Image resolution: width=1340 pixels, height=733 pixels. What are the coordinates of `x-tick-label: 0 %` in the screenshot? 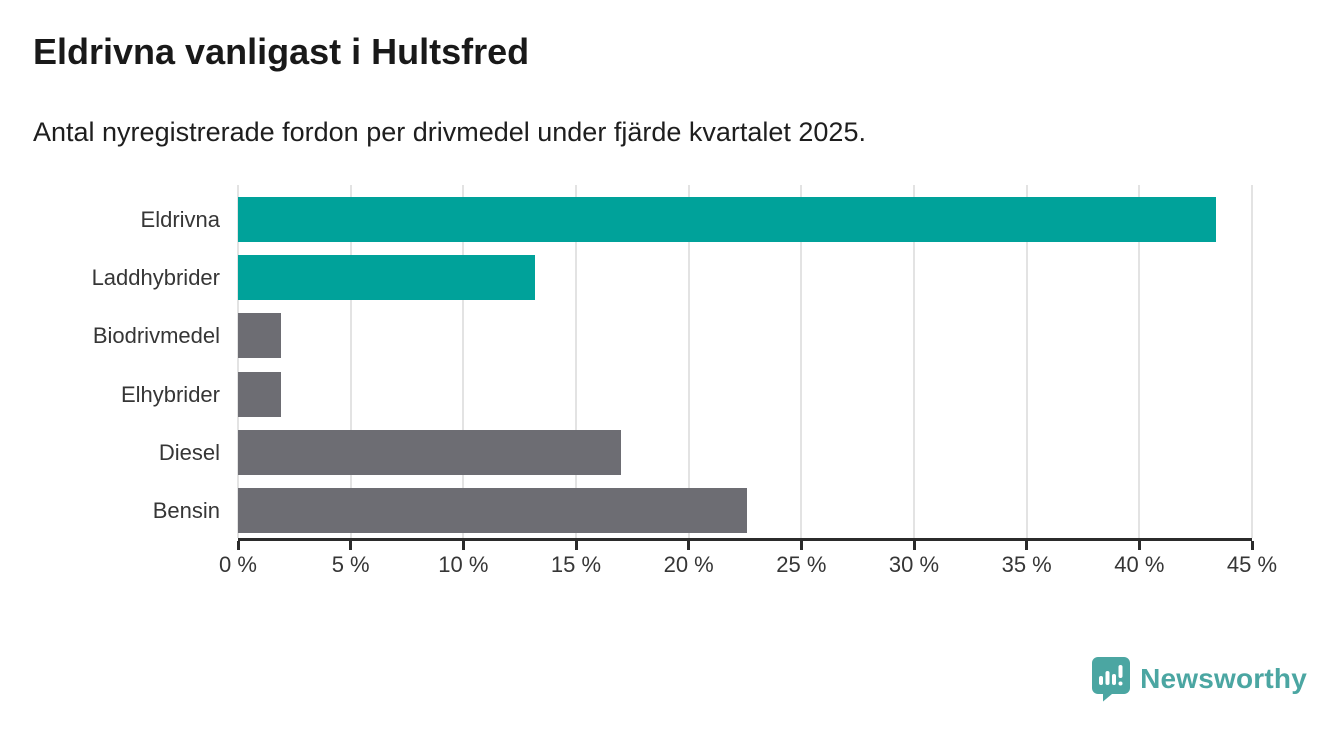 It's located at (238, 564).